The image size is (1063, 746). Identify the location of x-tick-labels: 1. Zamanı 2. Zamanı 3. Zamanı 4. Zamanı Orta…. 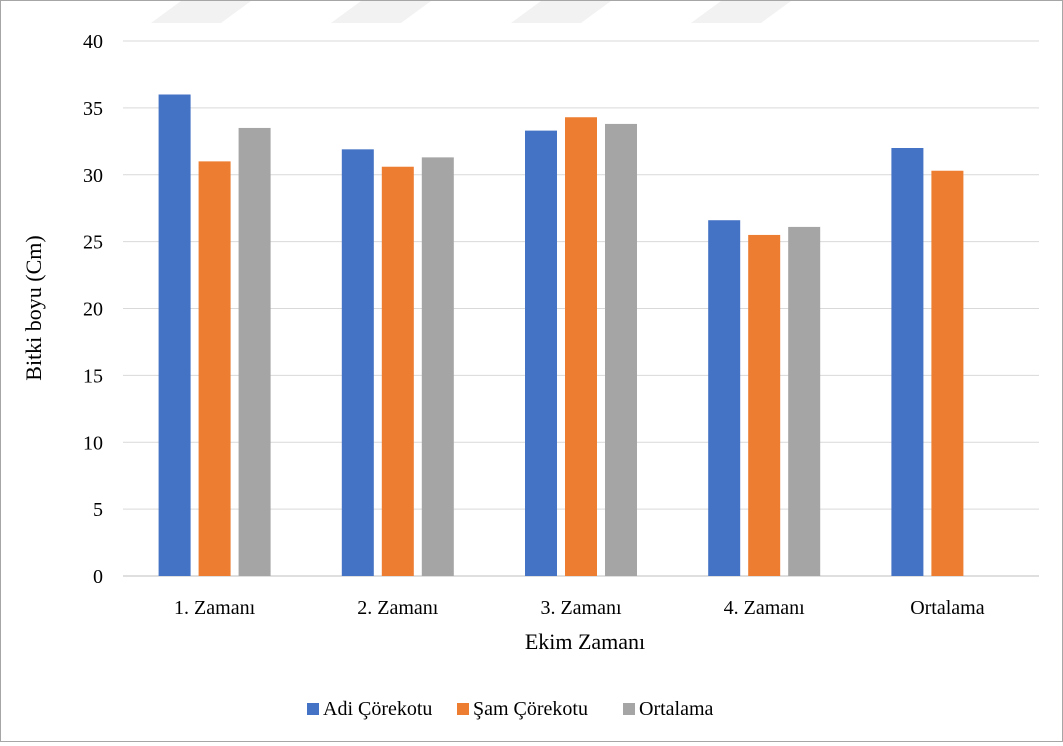
(579, 608).